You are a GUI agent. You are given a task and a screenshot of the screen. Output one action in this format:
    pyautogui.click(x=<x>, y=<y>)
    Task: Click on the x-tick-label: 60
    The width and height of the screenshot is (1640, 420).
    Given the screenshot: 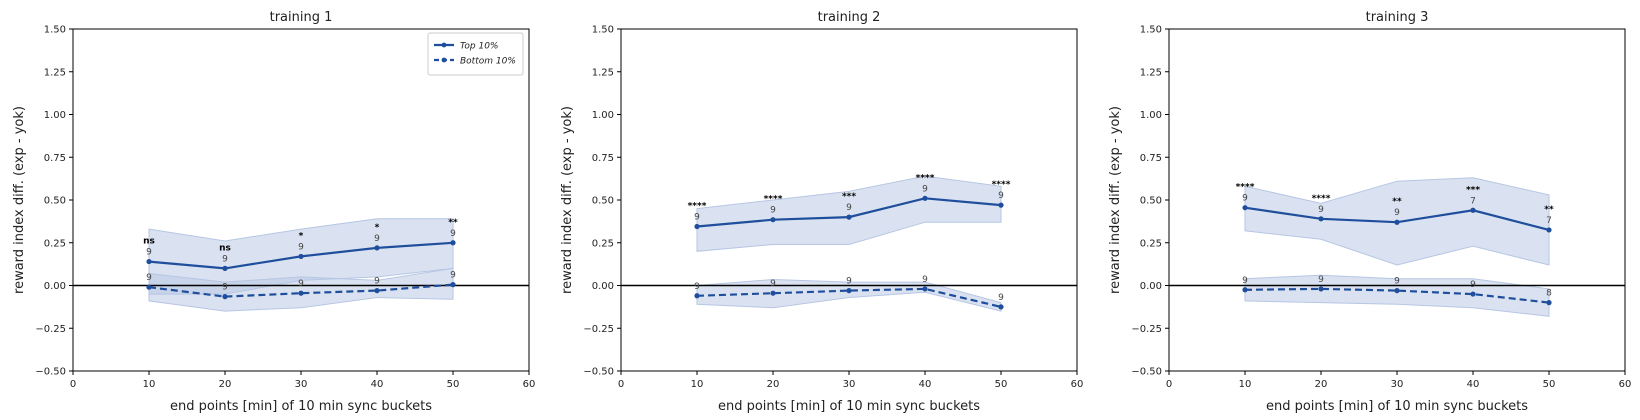 What is the action you would take?
    pyautogui.click(x=529, y=384)
    